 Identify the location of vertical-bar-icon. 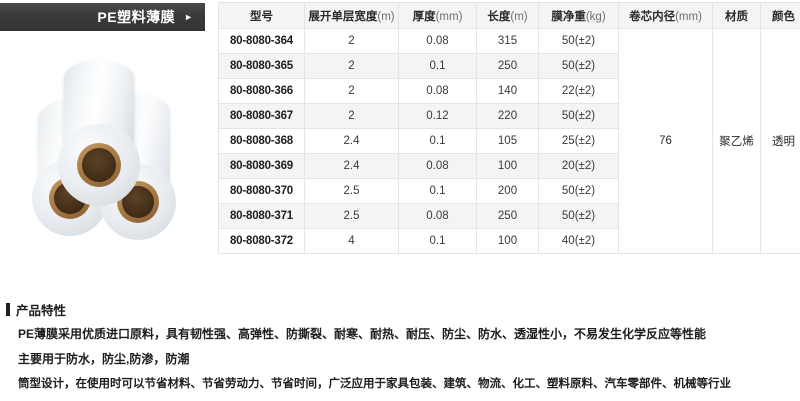
(8, 309).